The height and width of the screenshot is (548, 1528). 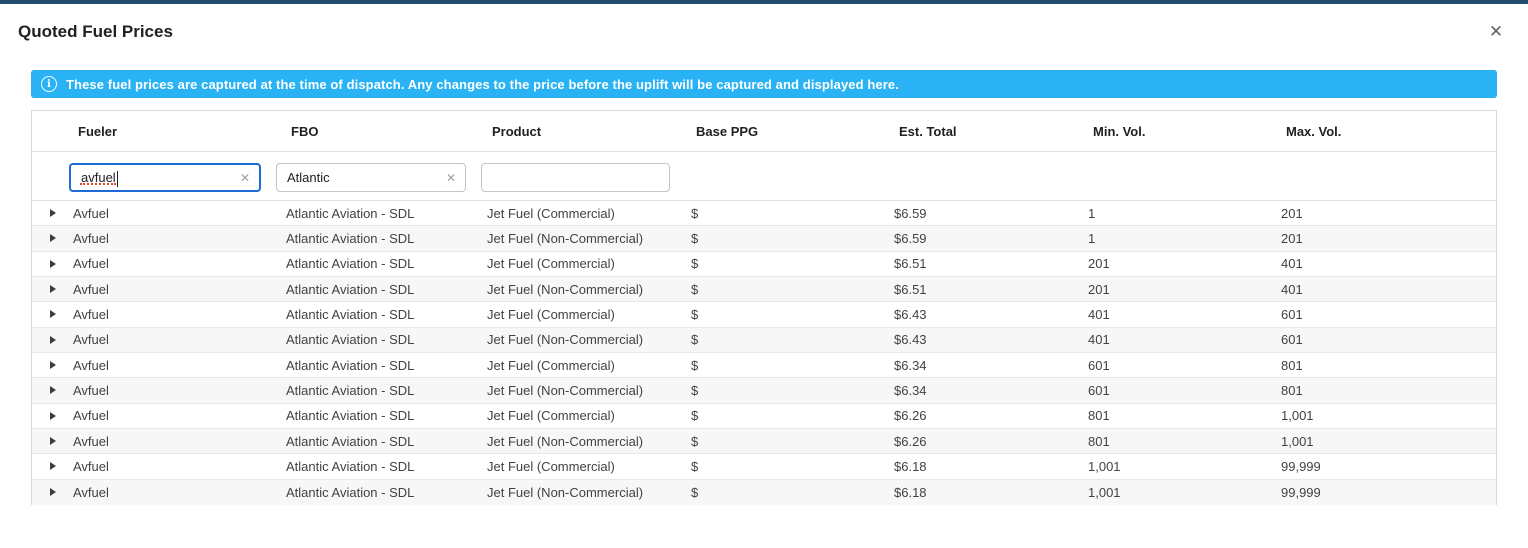 I want to click on cell-max-vol: 1,001, so click(x=1297, y=416).